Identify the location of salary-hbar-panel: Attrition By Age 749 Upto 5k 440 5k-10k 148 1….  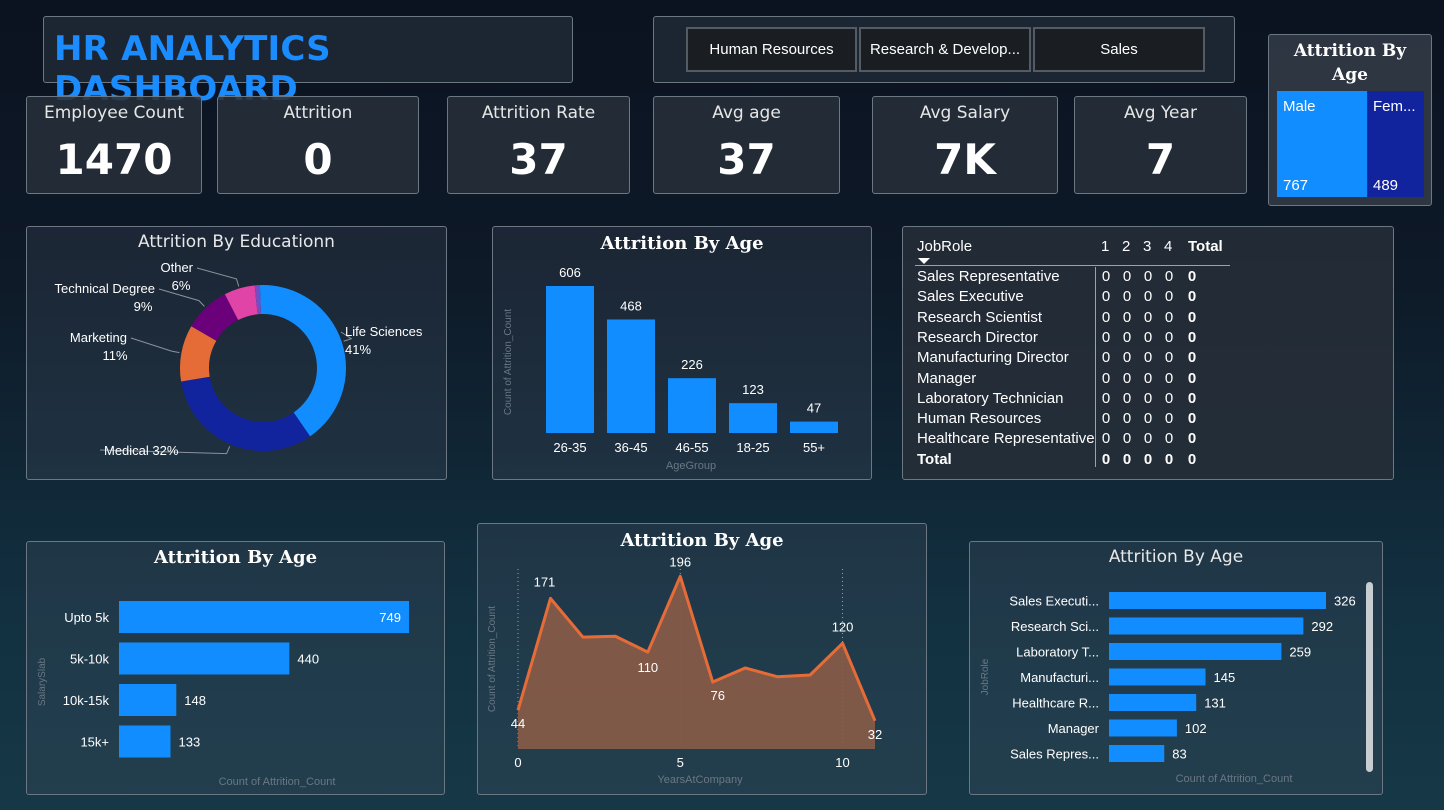
(235, 668).